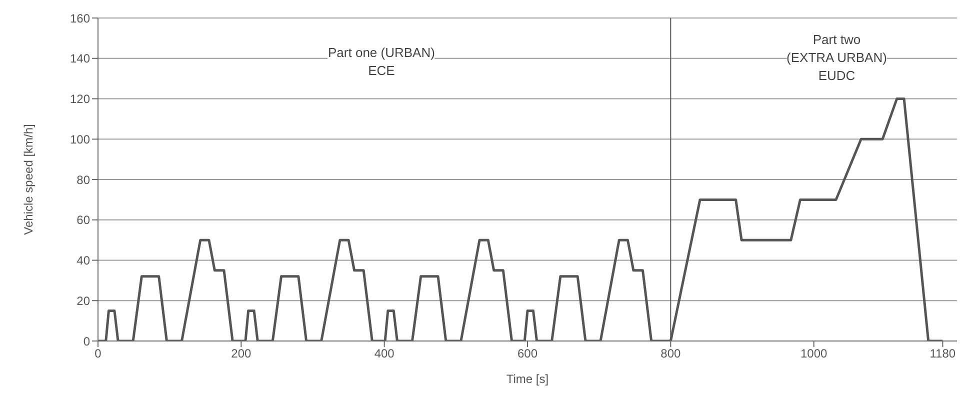  I want to click on y-tick-label: 40, so click(83, 261).